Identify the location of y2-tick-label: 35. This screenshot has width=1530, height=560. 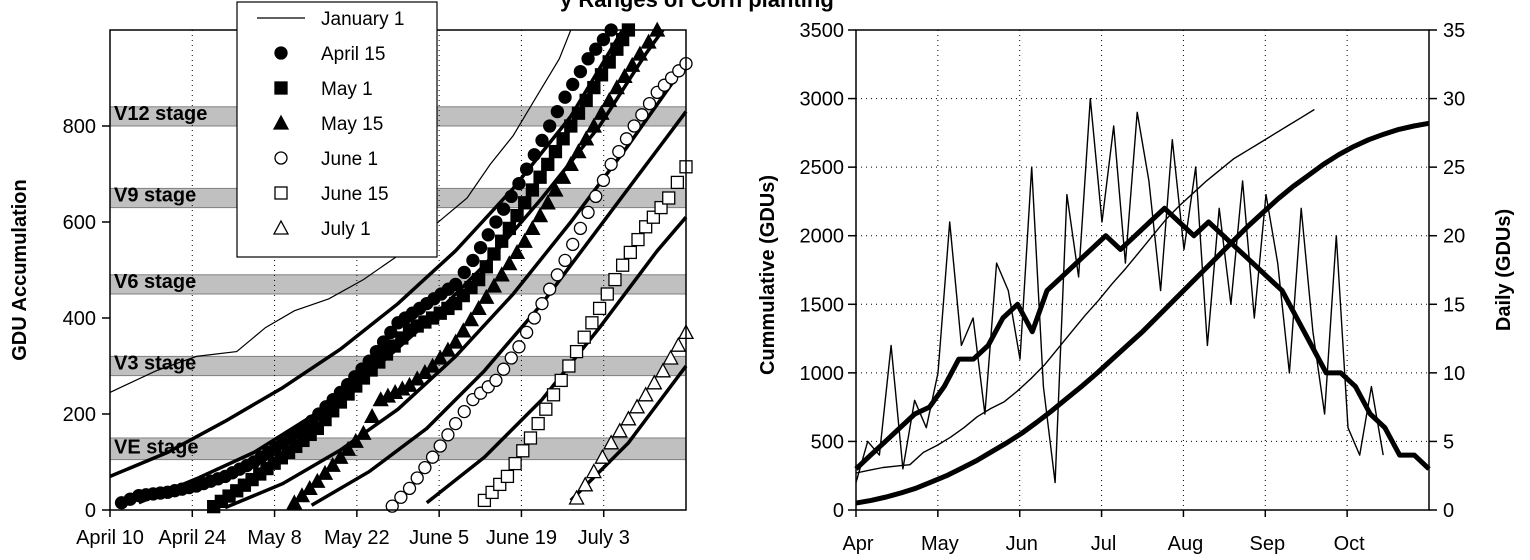
(1454, 31).